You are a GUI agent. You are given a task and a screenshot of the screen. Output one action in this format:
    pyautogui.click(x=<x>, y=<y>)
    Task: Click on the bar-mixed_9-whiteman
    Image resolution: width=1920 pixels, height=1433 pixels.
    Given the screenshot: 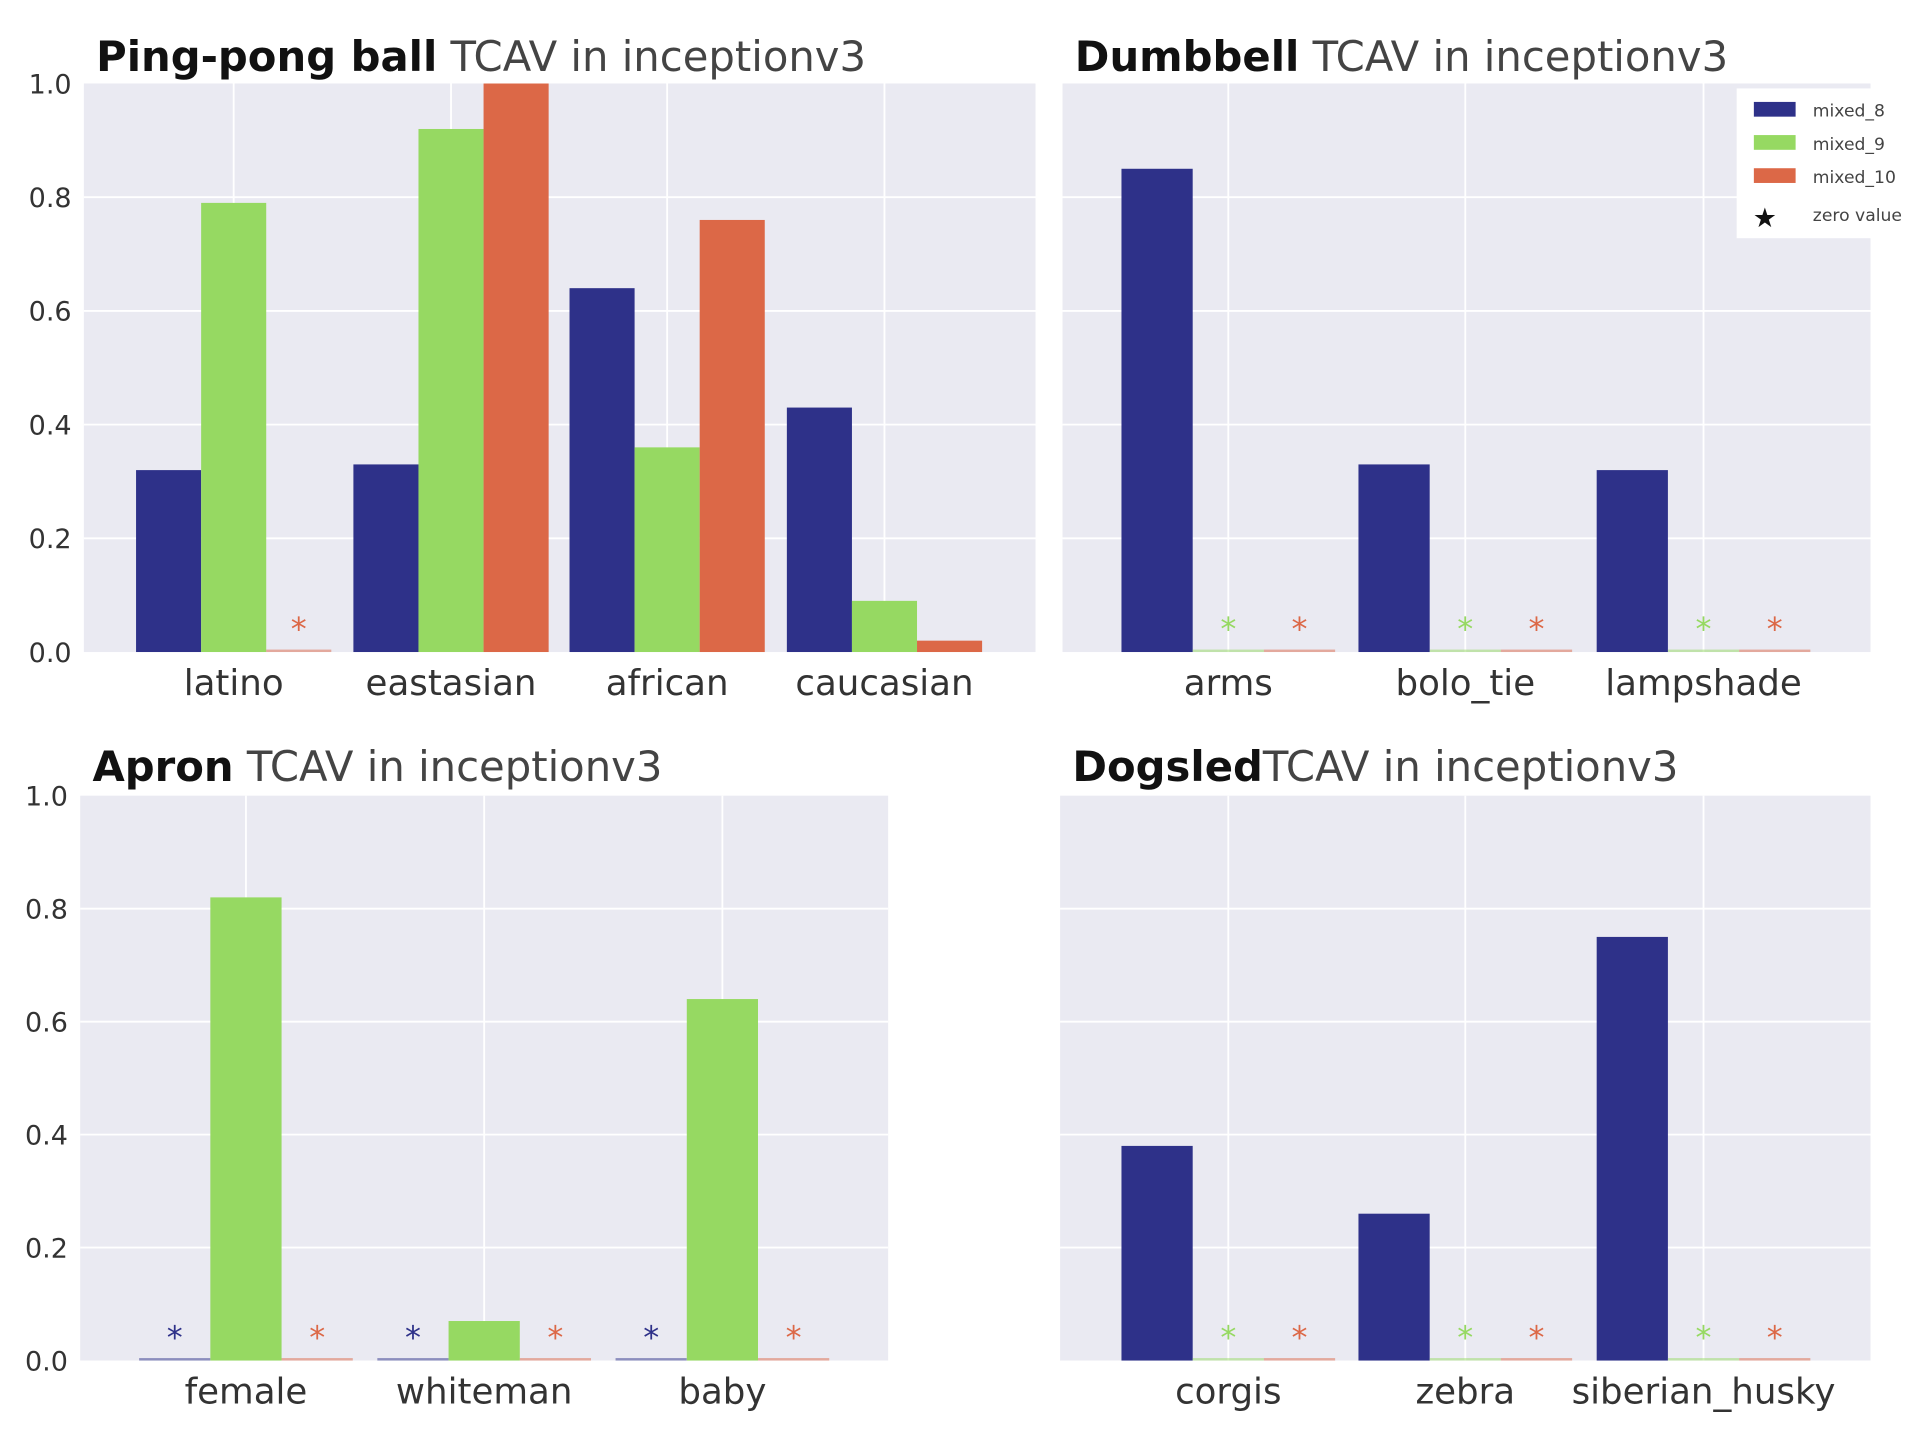 What is the action you would take?
    pyautogui.click(x=484, y=1341)
    